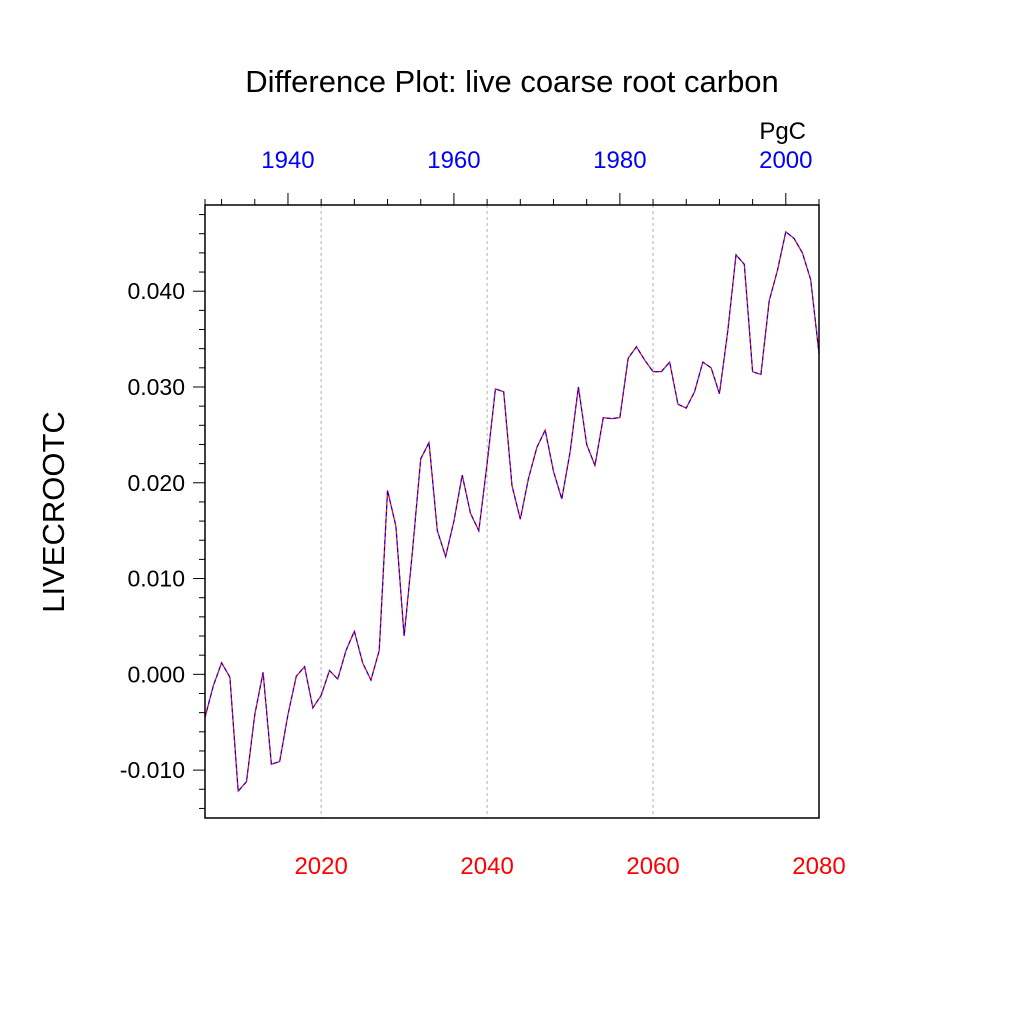 The height and width of the screenshot is (1024, 1024). Describe the element at coordinates (156, 291) in the screenshot. I see `y-tick-label: 0.040` at that location.